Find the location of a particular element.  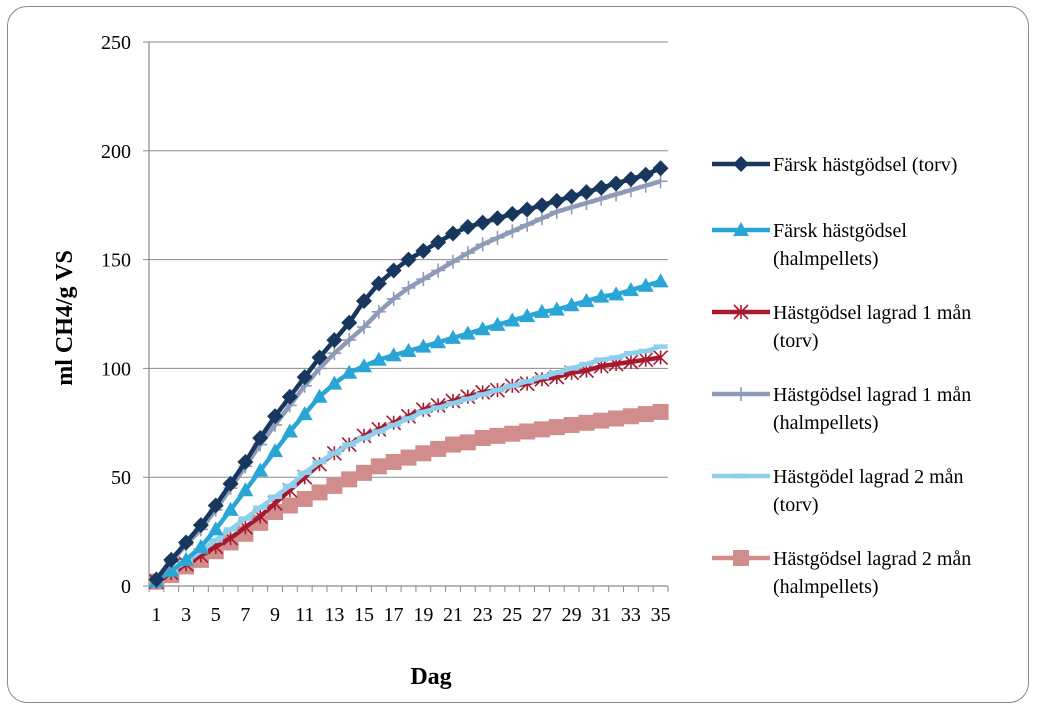

y-tick-label: 50 is located at coordinates (121, 478).